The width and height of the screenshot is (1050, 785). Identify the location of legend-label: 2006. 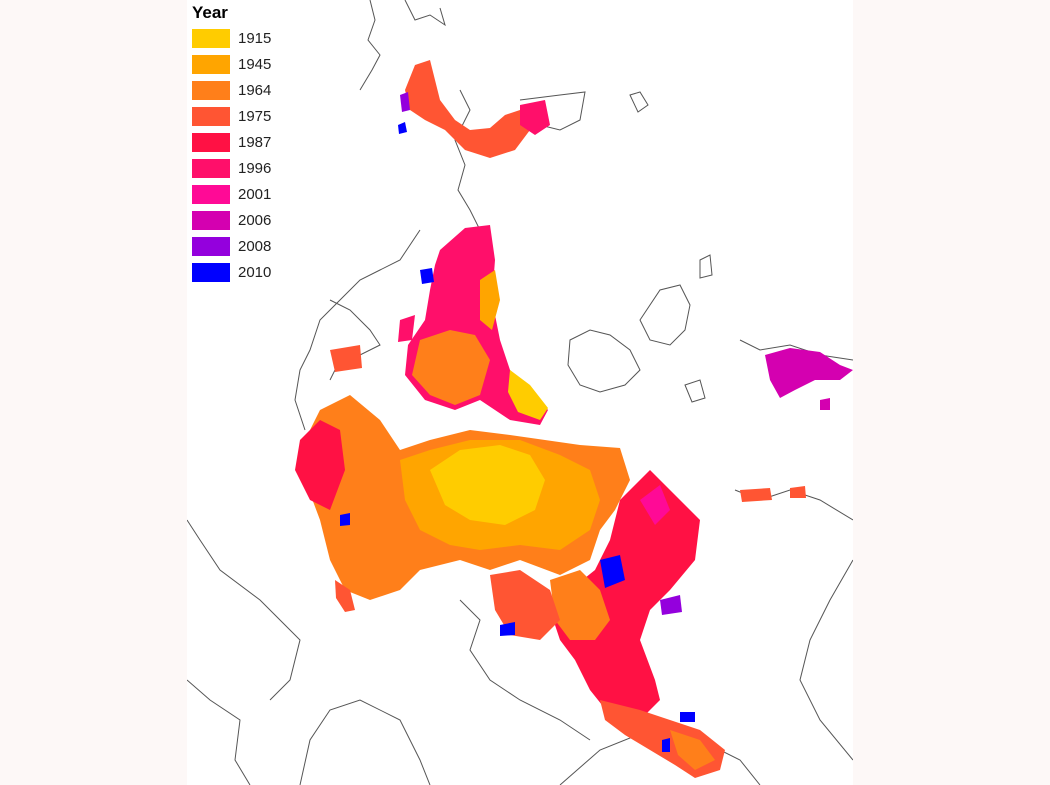
(255, 220).